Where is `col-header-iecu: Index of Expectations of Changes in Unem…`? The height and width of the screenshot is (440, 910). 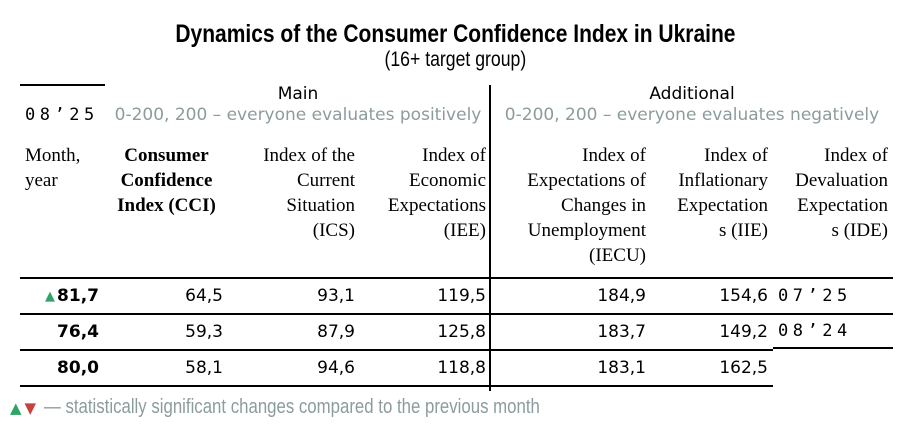
col-header-iecu: Index of Expectations of Changes in Unem… is located at coordinates (586, 205).